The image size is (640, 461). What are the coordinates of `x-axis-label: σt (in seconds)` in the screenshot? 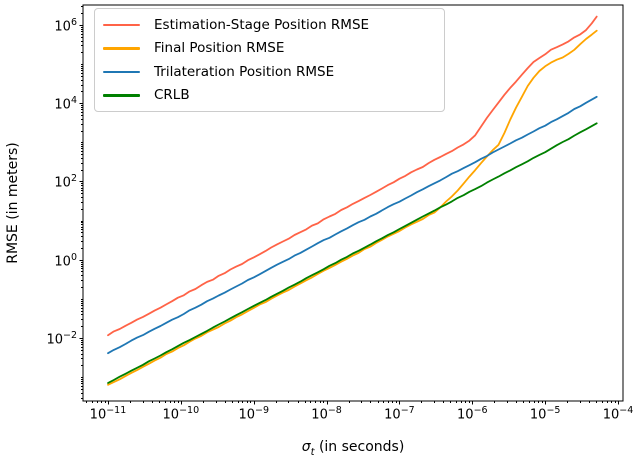 It's located at (353, 448).